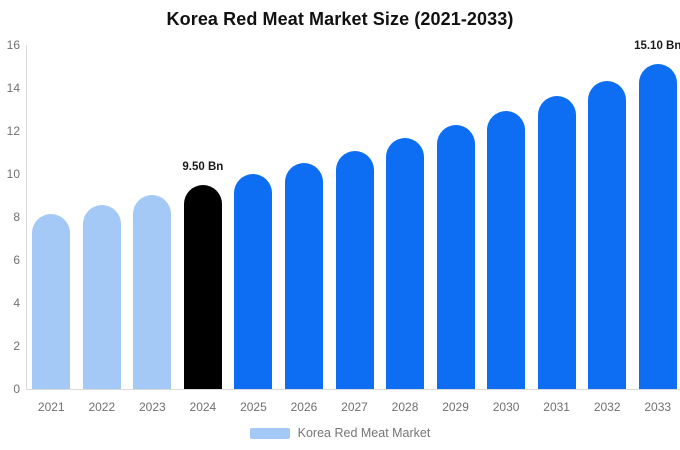 The height and width of the screenshot is (450, 680). I want to click on x-tick-label-2024: 2024, so click(203, 407).